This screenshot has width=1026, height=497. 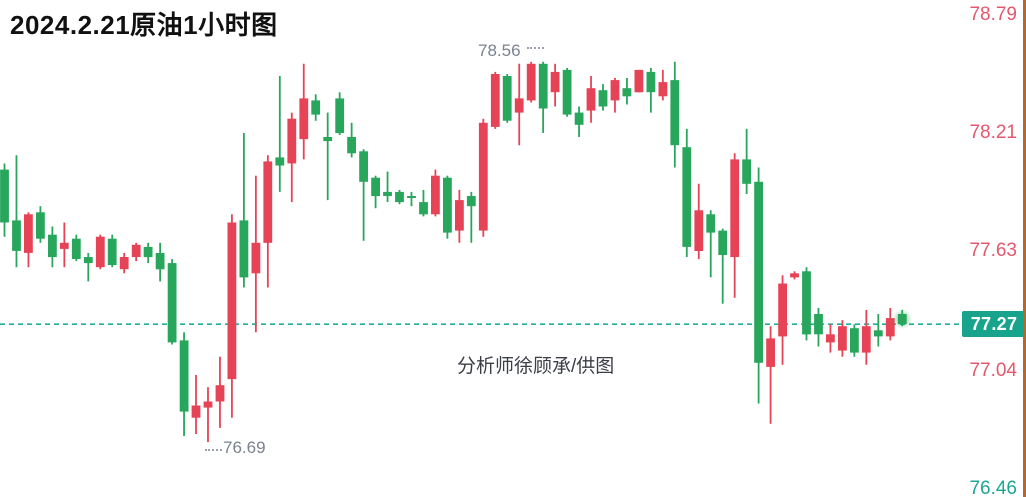 I want to click on current-price-badge: 77.27, so click(x=994, y=324).